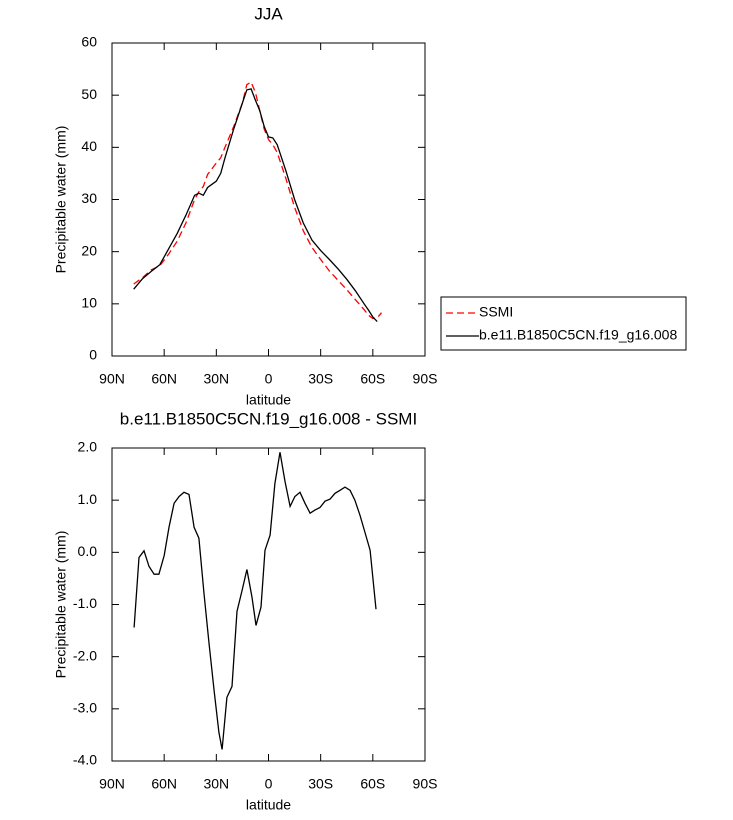  What do you see at coordinates (89, 250) in the screenshot?
I see `y-tick-label: 20` at bounding box center [89, 250].